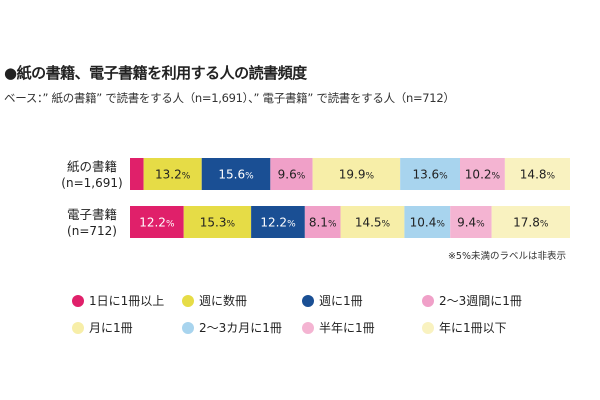  I want to click on data-label: 15.3%, so click(218, 223).